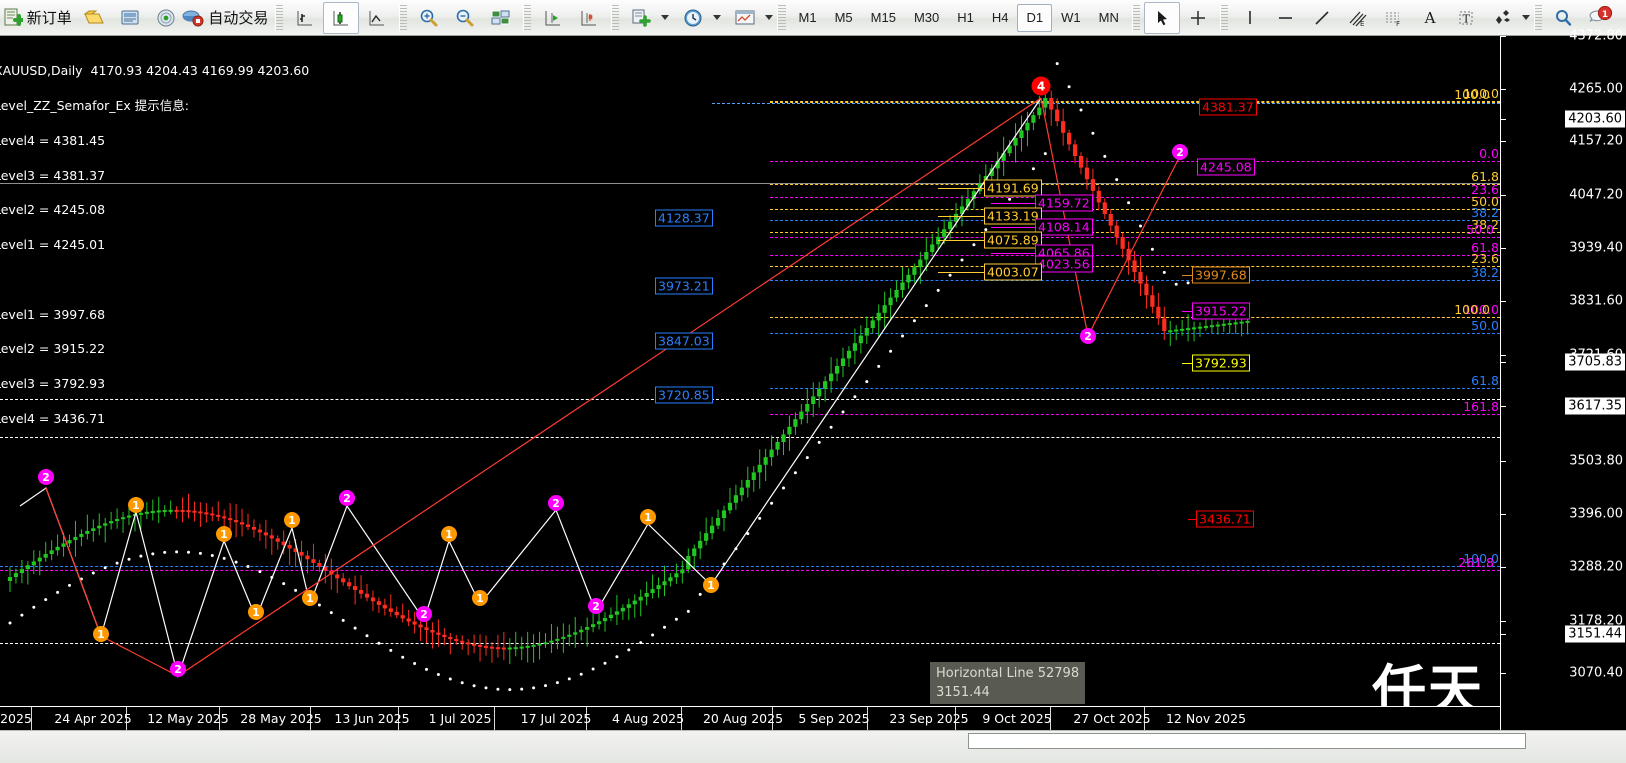 The height and width of the screenshot is (763, 1626). Describe the element at coordinates (717, 17) in the screenshot. I see `period-dropdown-caret` at that location.